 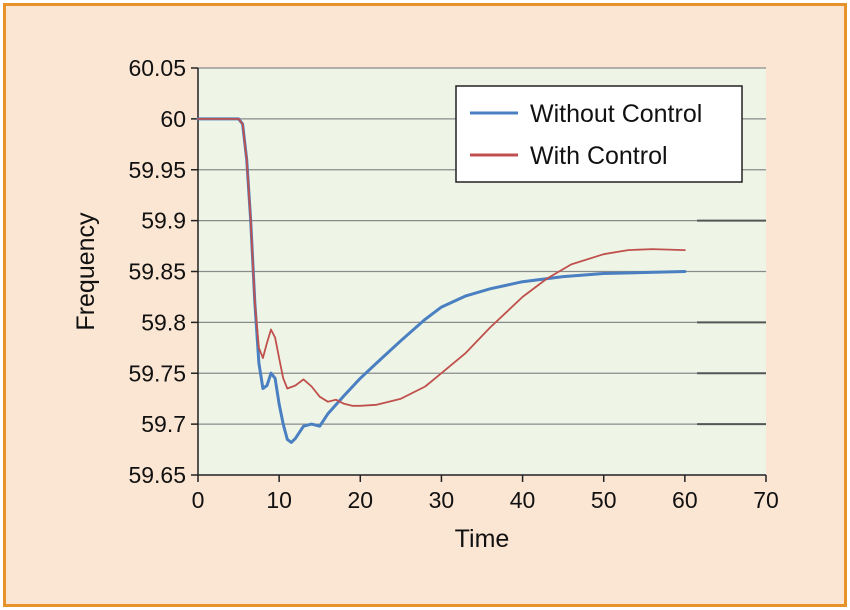 I want to click on legend: Without Control With Control, so click(x=599, y=134).